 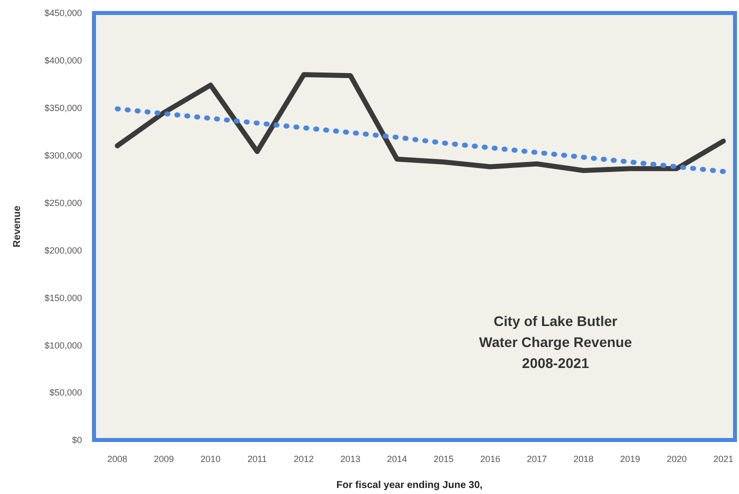 What do you see at coordinates (117, 459) in the screenshot?
I see `x-tick-label: 2008` at bounding box center [117, 459].